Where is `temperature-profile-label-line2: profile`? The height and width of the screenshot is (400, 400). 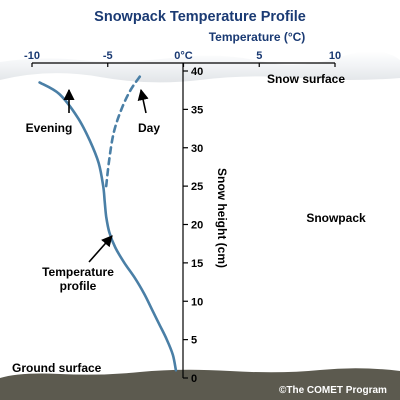
temperature-profile-label-line2: profile is located at coordinates (78, 286).